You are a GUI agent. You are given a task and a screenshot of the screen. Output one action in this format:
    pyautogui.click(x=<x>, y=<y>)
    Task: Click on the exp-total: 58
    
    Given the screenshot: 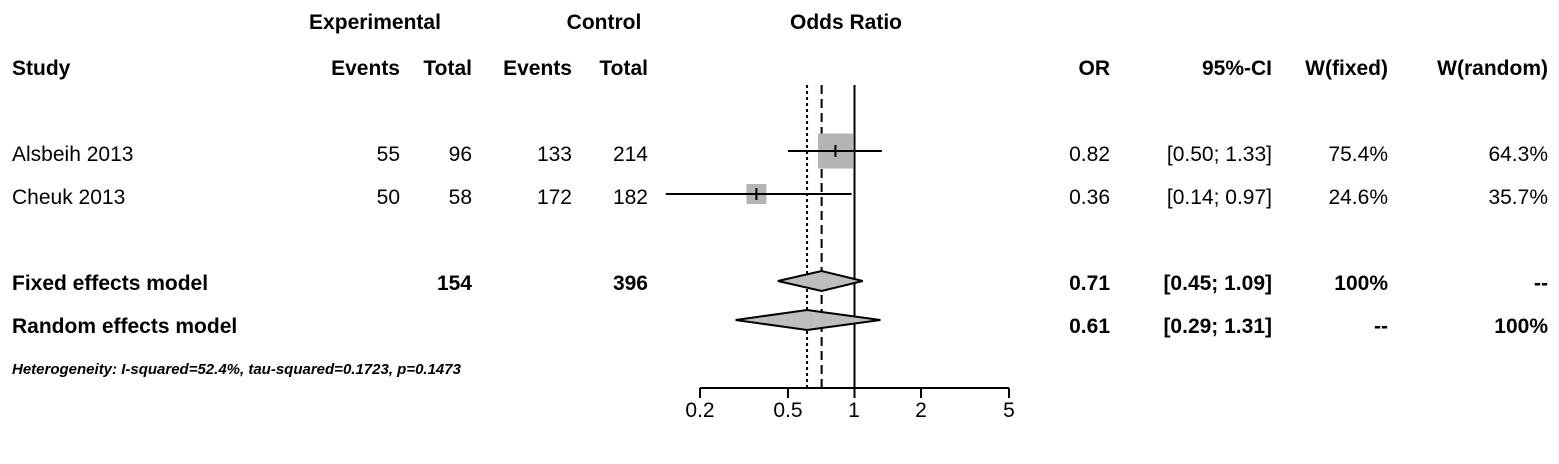 What is the action you would take?
    pyautogui.click(x=460, y=197)
    